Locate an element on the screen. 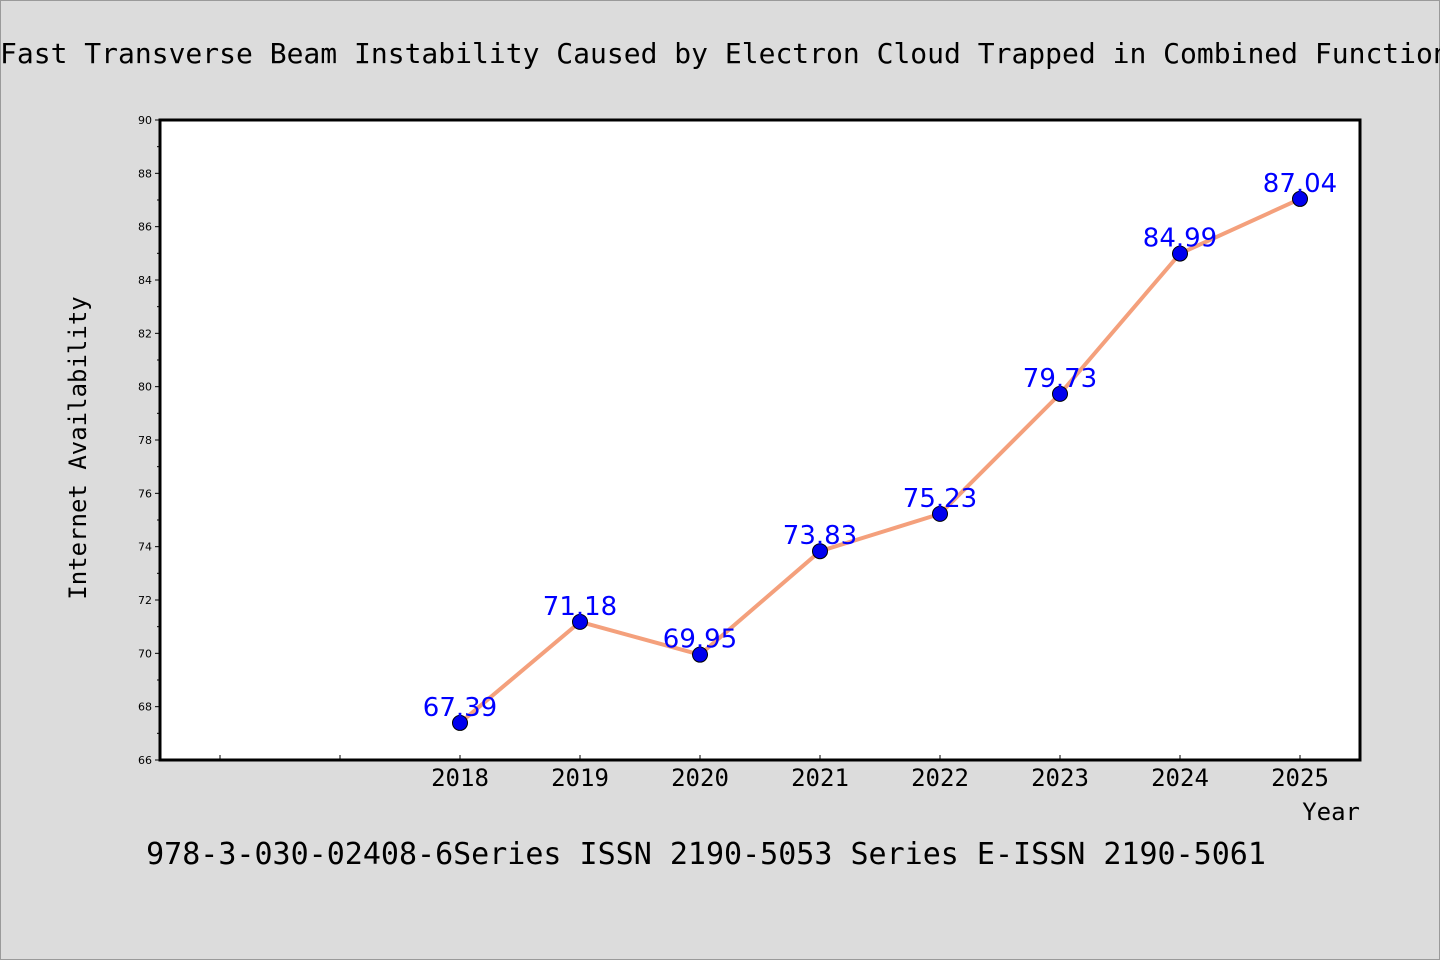 This screenshot has height=960, width=1440. data-label: 84.99 is located at coordinates (1180, 239).